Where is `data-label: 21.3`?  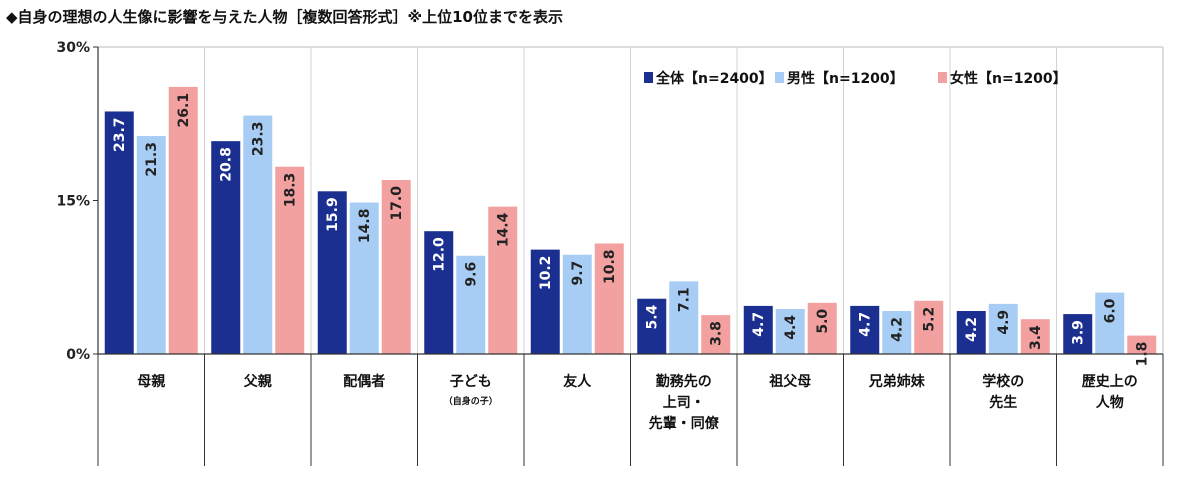 data-label: 21.3 is located at coordinates (152, 159).